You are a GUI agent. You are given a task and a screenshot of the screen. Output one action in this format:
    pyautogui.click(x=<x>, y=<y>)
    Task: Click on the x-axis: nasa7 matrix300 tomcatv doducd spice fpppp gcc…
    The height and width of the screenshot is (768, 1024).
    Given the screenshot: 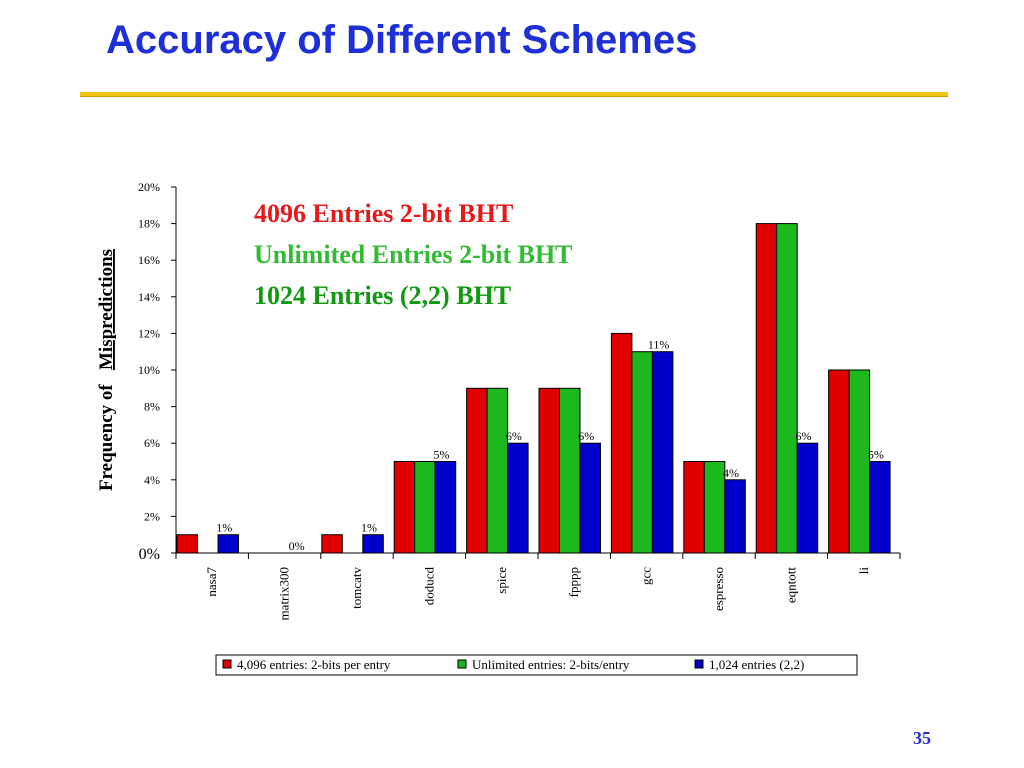 What is the action you would take?
    pyautogui.click(x=538, y=586)
    